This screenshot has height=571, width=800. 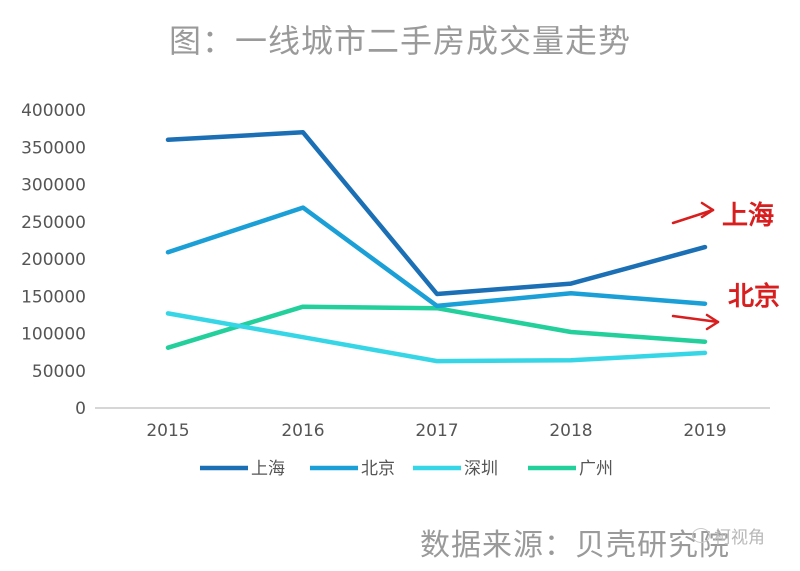 What do you see at coordinates (53, 223) in the screenshot?
I see `y-tick-label: 250000` at bounding box center [53, 223].